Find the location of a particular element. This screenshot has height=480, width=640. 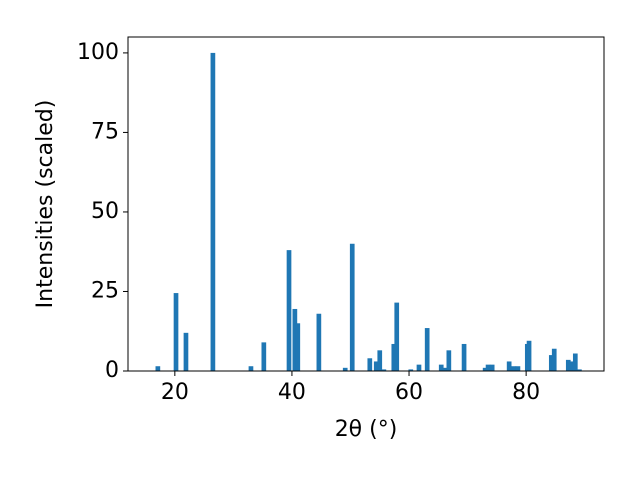

y-tick-label: 100 is located at coordinates (98, 52).